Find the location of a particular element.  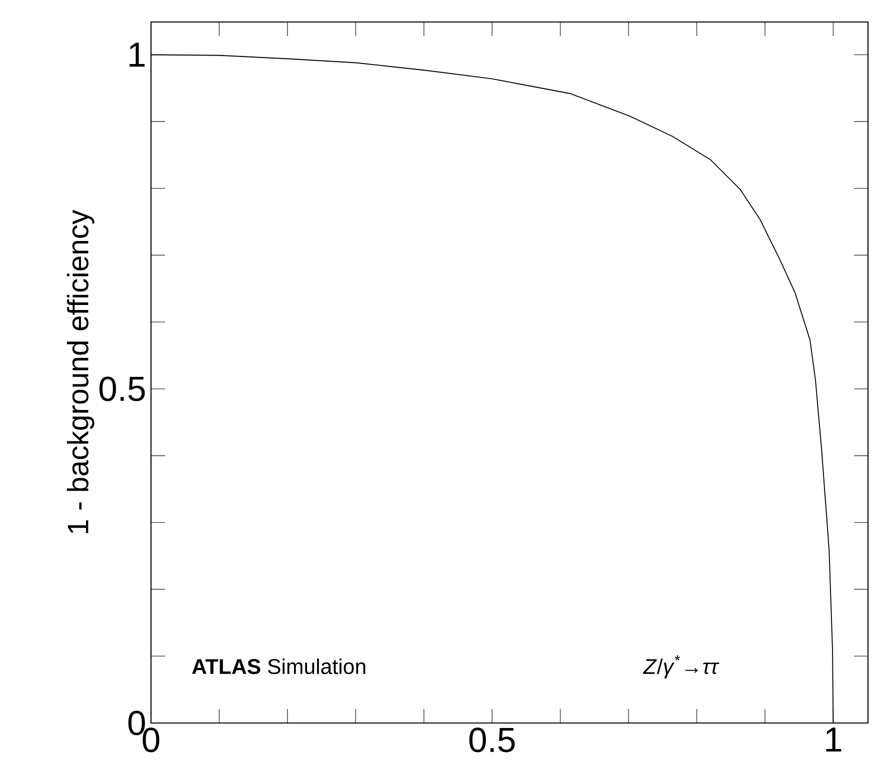

annotation: Z/γ$^{*}$→ττ is located at coordinates (681, 666).